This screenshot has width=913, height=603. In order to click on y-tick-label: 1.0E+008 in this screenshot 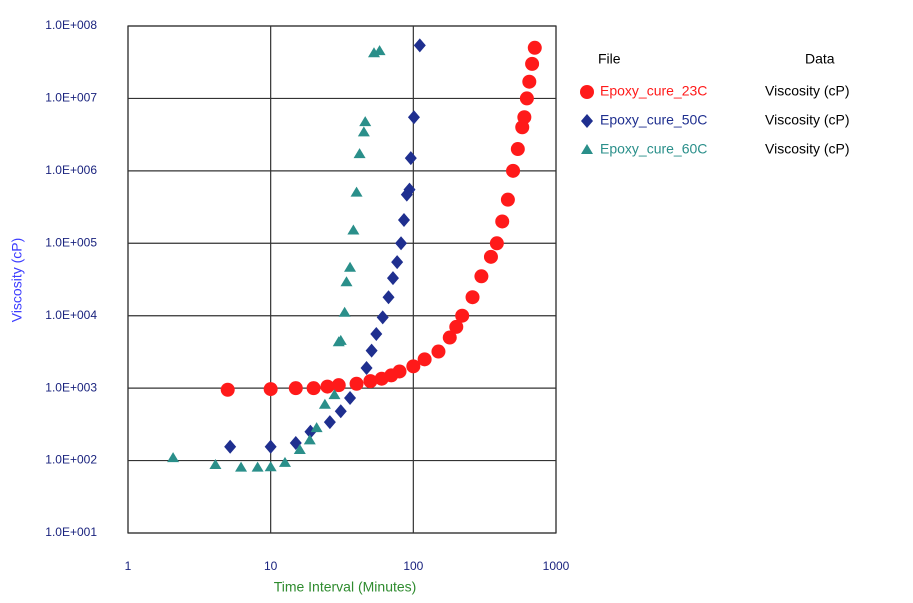, I will do `click(71, 25)`.